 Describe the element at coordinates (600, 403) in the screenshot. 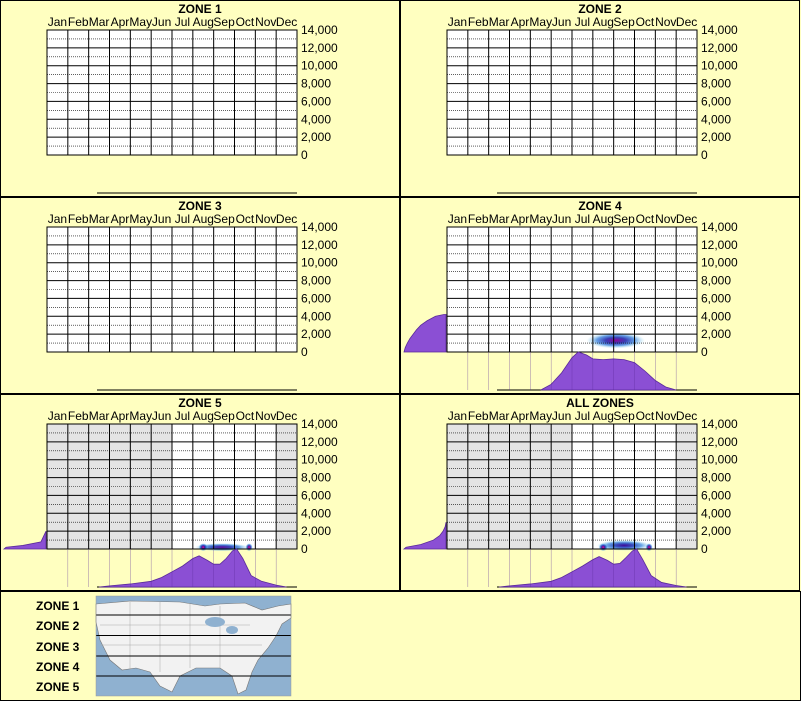

I see `panel-title: ALL ZONES` at that location.